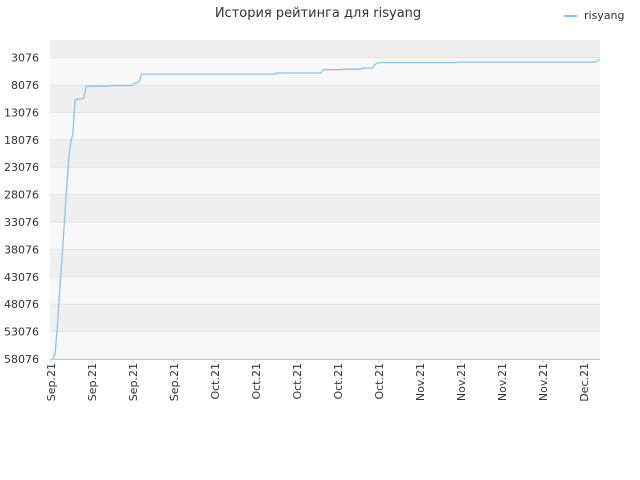 Image resolution: width=640 pixels, height=480 pixels. Describe the element at coordinates (21, 112) in the screenshot. I see `y-tick-label: 13076` at that location.